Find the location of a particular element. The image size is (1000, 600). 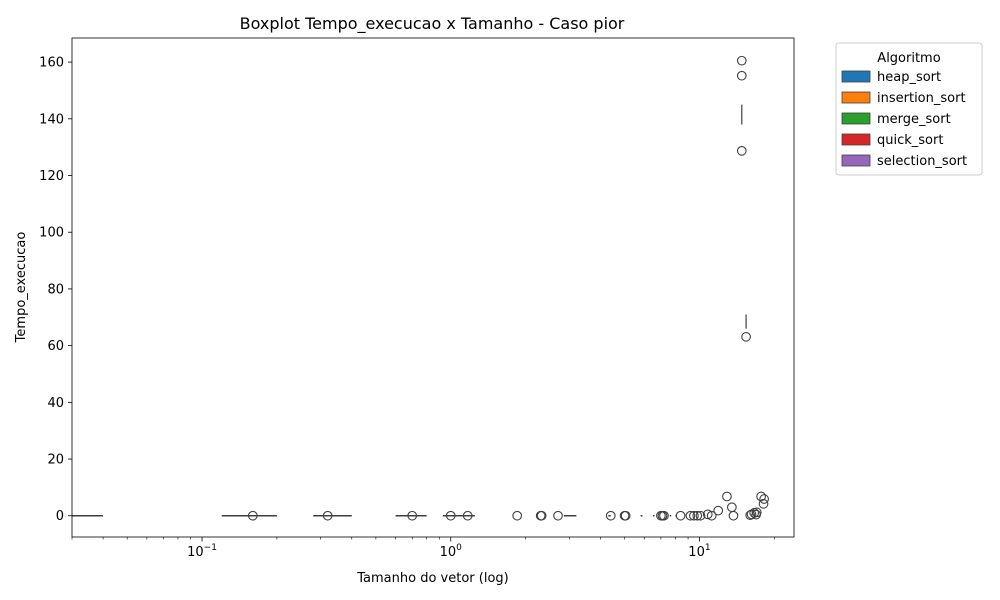

y-tick-label: 140 is located at coordinates (51, 119).